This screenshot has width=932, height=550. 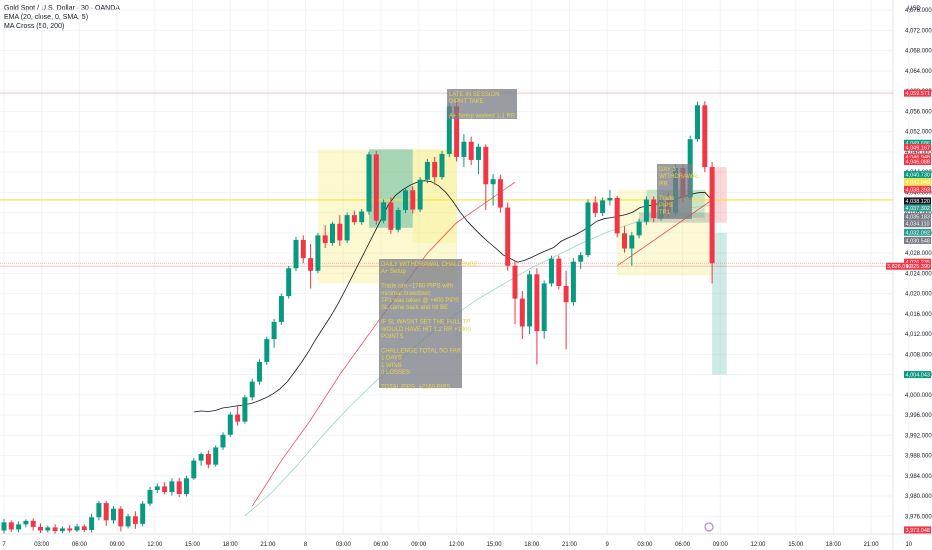 What do you see at coordinates (665, 233) in the screenshot?
I see `trend-line` at bounding box center [665, 233].